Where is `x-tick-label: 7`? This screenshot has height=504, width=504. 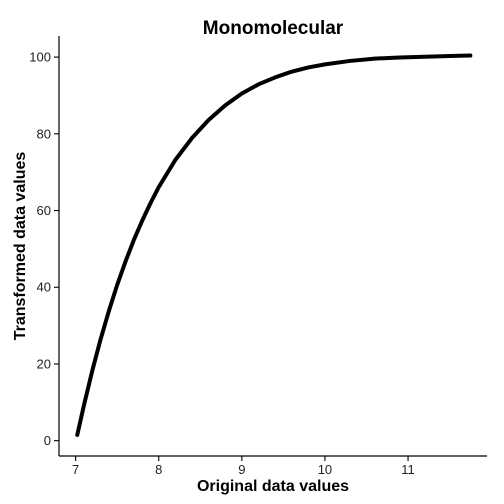
x-tick-label: 7 is located at coordinates (75, 469).